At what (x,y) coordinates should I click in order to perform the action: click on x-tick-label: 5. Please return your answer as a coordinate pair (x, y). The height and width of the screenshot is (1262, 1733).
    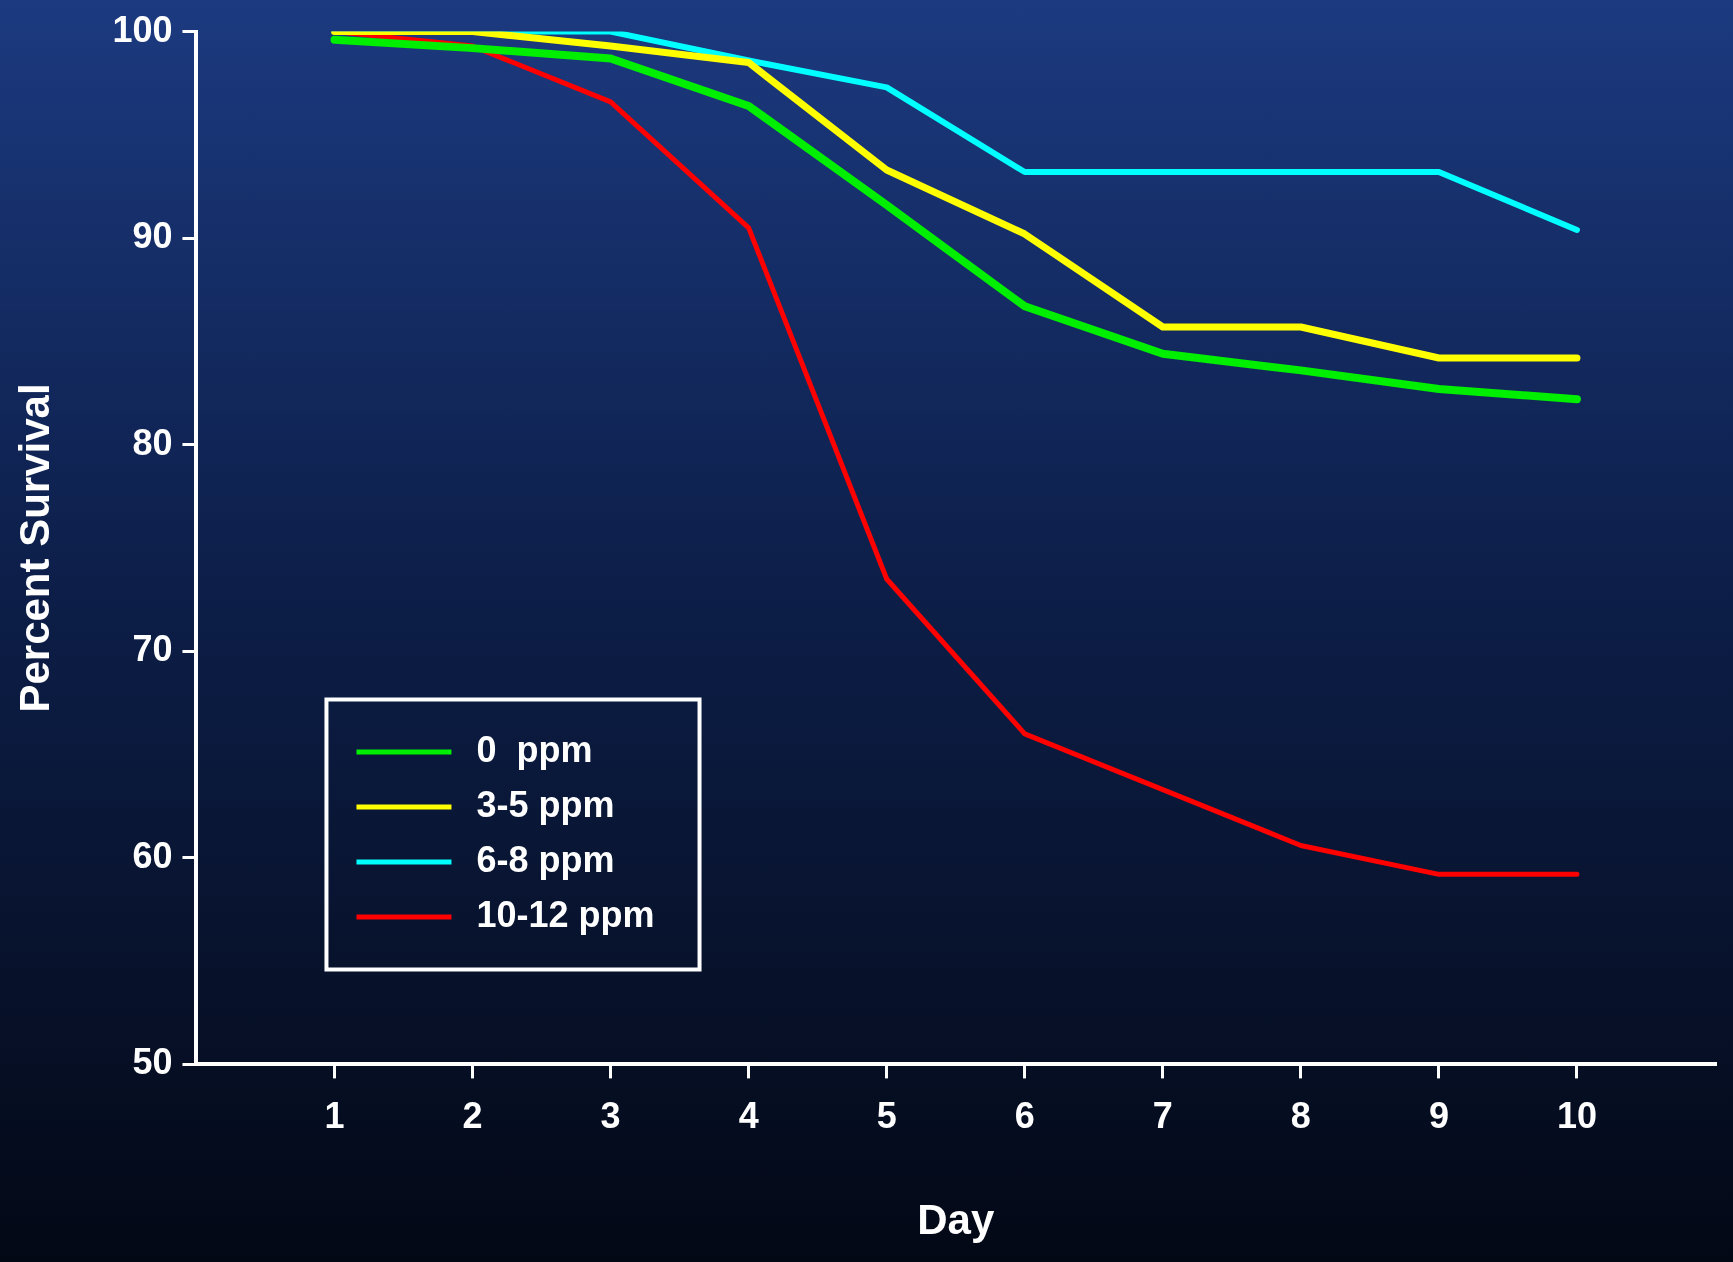
    Looking at the image, I should click on (886, 1115).